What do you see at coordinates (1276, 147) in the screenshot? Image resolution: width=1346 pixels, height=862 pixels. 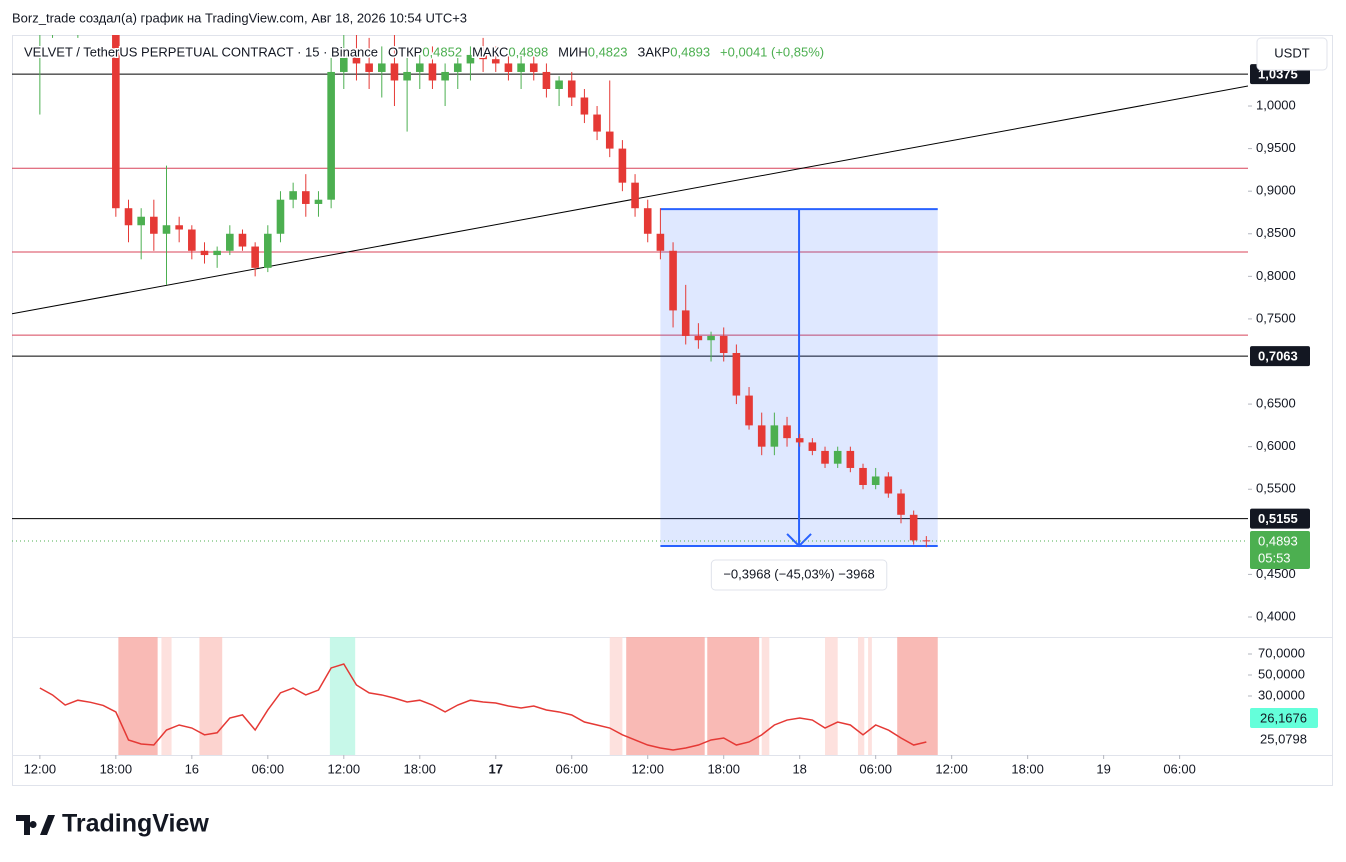 I see `y-tick-label: 0,9500` at bounding box center [1276, 147].